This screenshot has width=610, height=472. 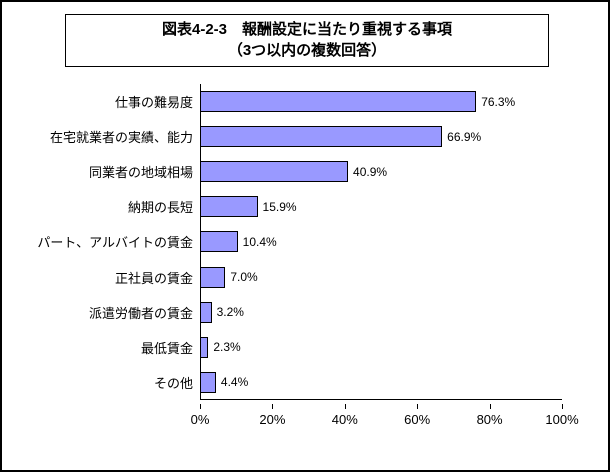 I want to click on category-label: 仕事の難易度, so click(x=153, y=103).